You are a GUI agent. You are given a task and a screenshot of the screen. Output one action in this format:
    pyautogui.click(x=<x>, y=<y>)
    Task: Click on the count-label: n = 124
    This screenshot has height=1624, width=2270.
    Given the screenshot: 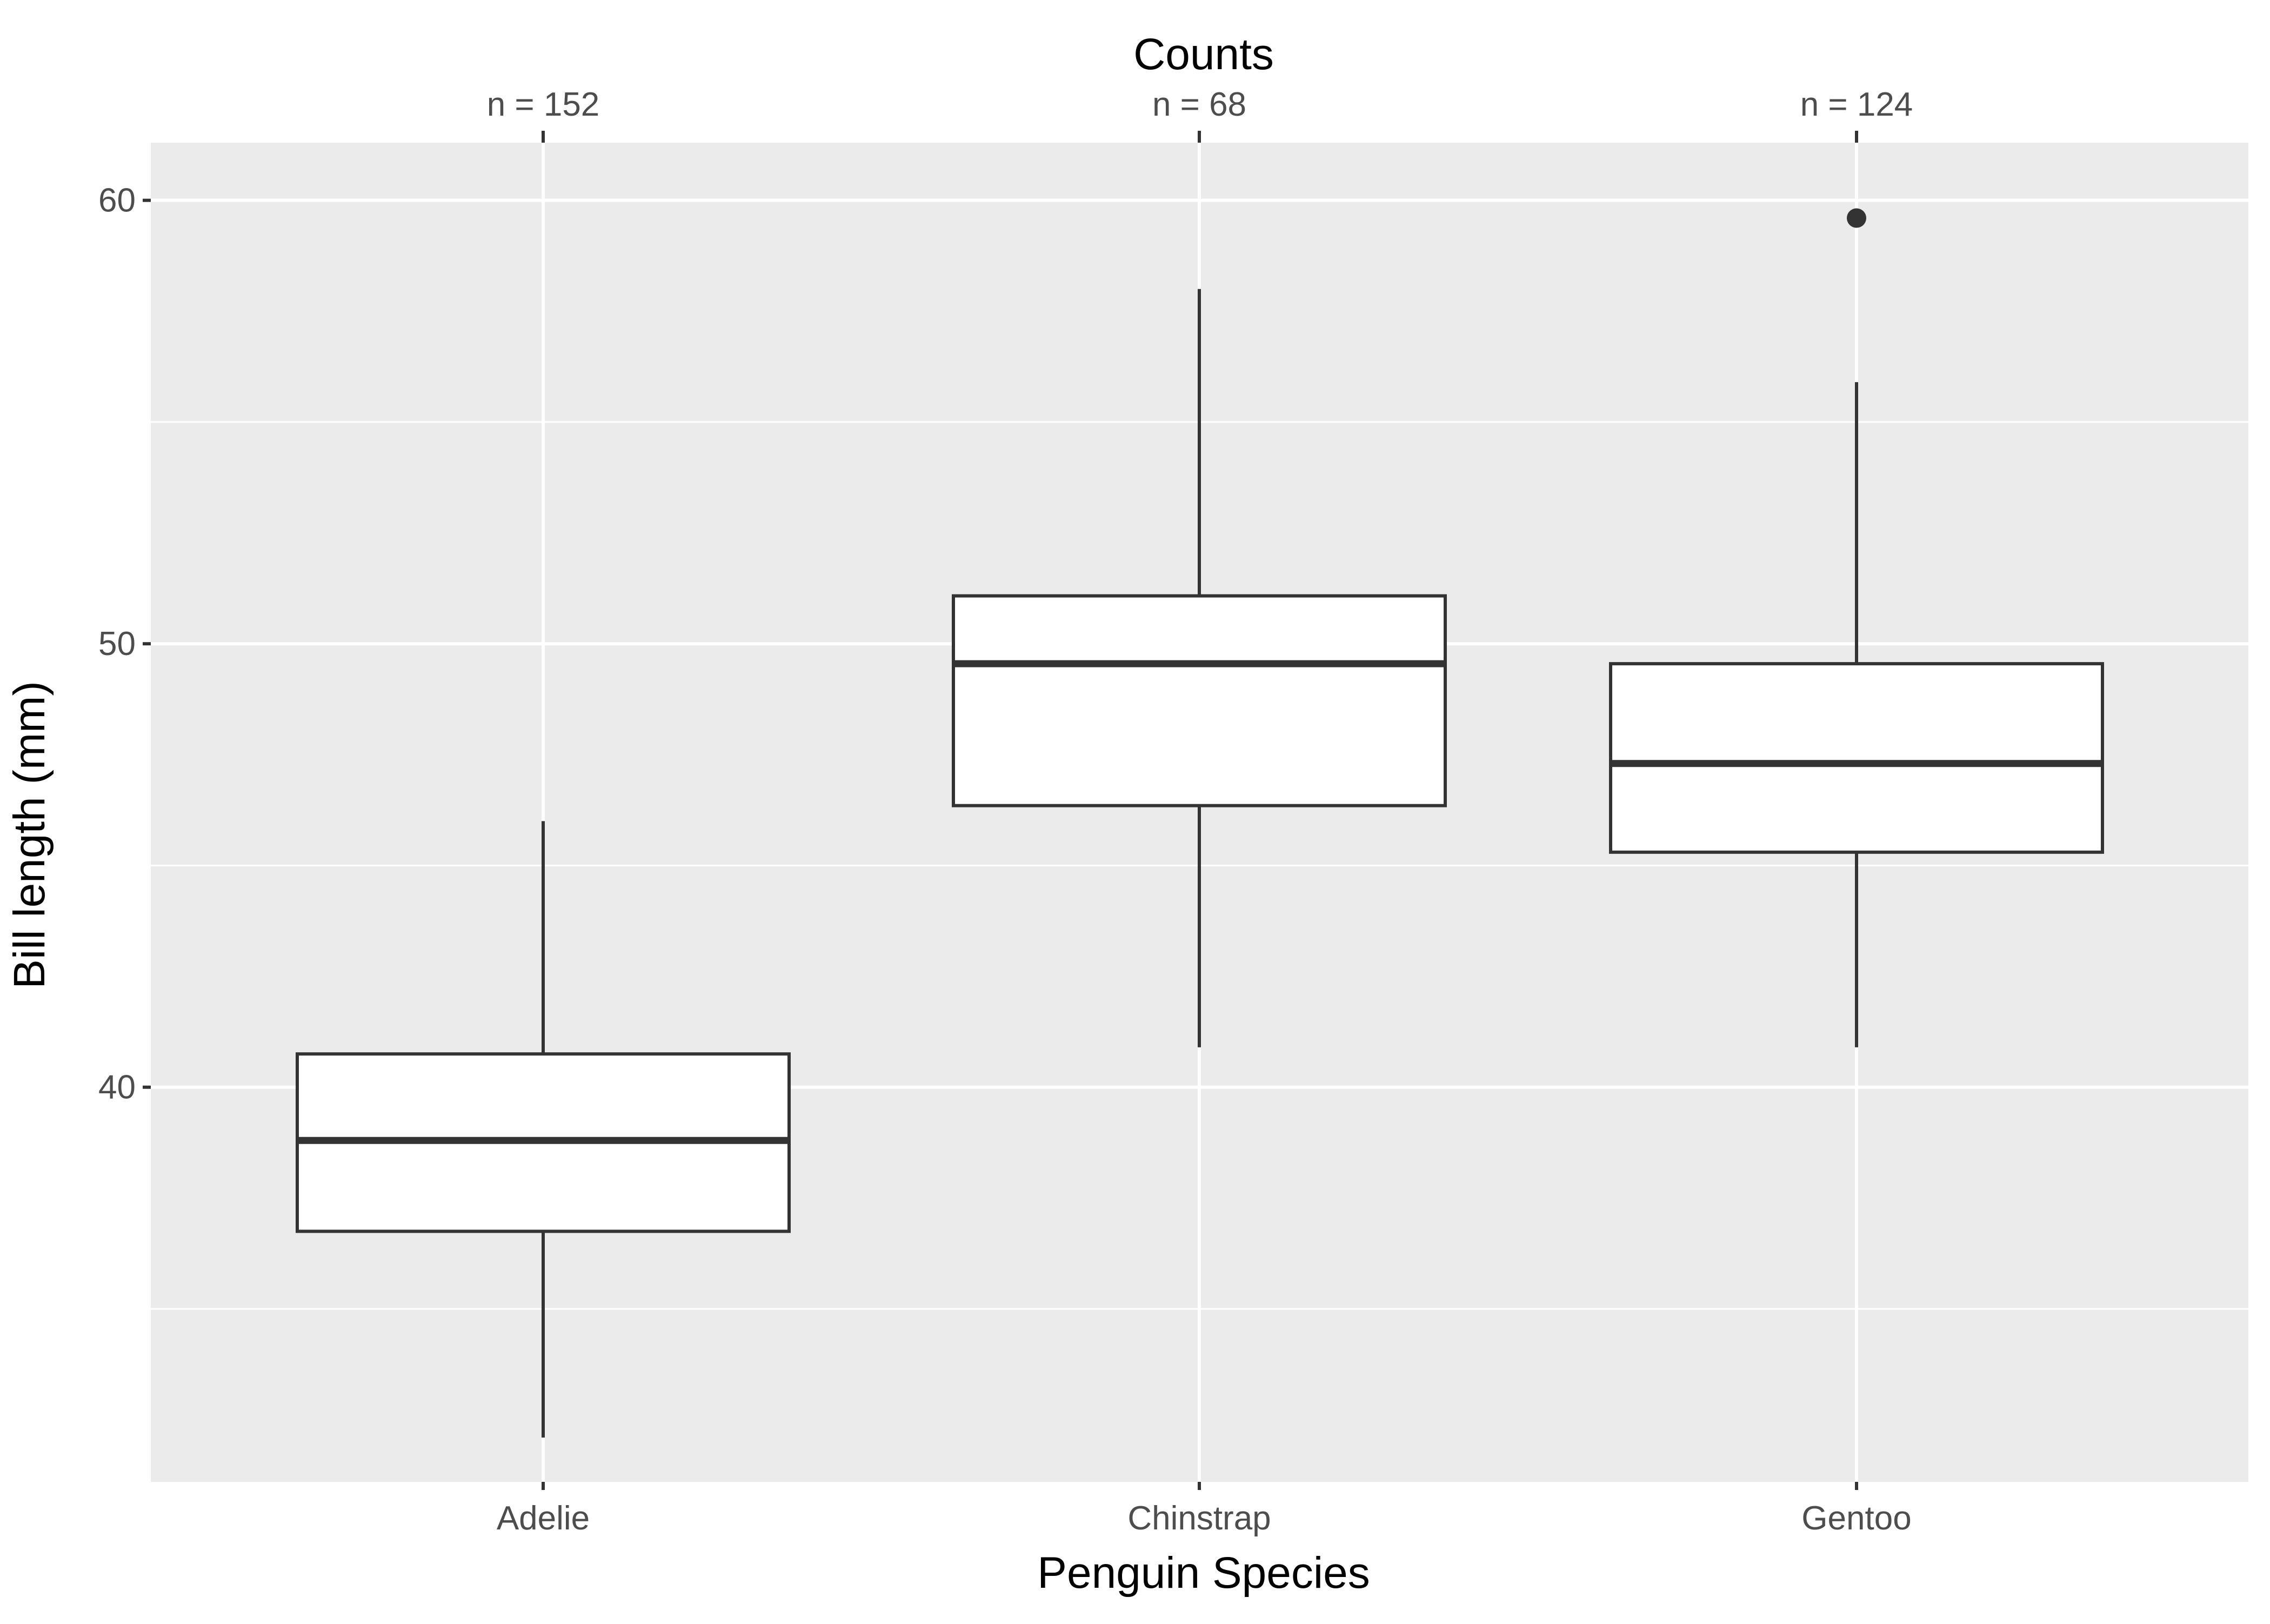 What is the action you would take?
    pyautogui.click(x=1856, y=104)
    